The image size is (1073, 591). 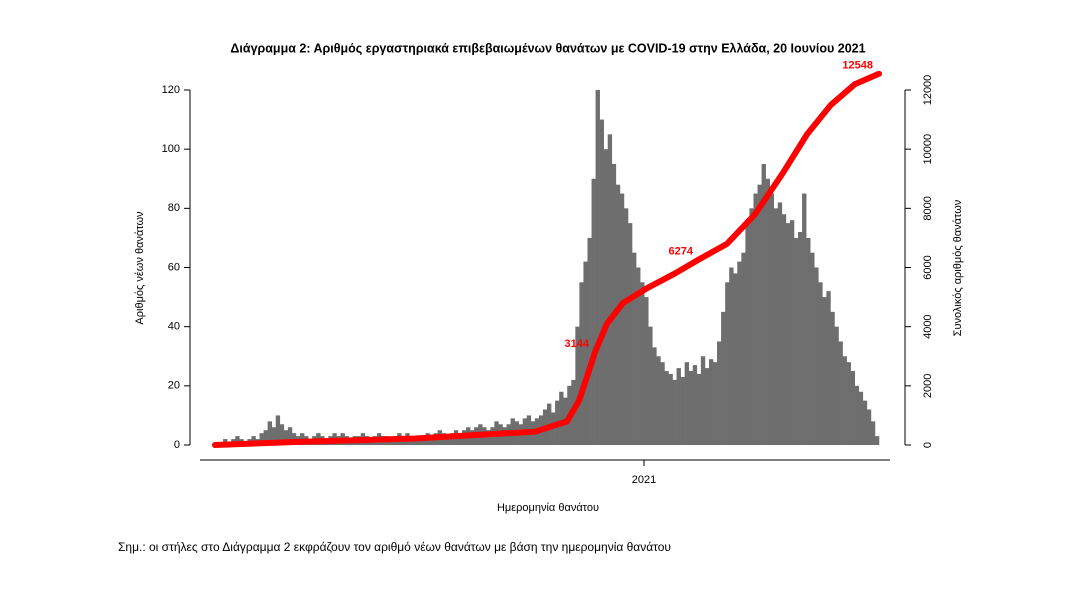 I want to click on y2-tick-label: 2000, so click(x=928, y=386).